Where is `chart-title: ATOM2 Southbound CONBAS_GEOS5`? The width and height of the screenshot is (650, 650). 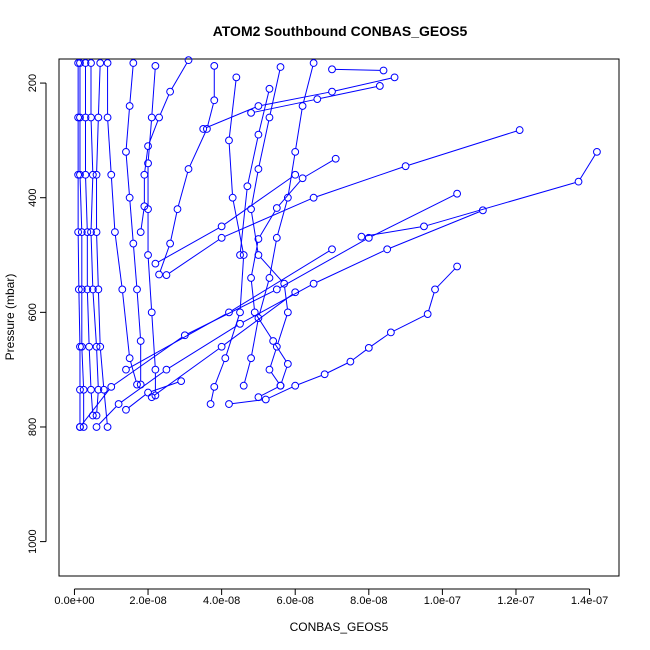 chart-title: ATOM2 Southbound CONBAS_GEOS5 is located at coordinates (340, 31).